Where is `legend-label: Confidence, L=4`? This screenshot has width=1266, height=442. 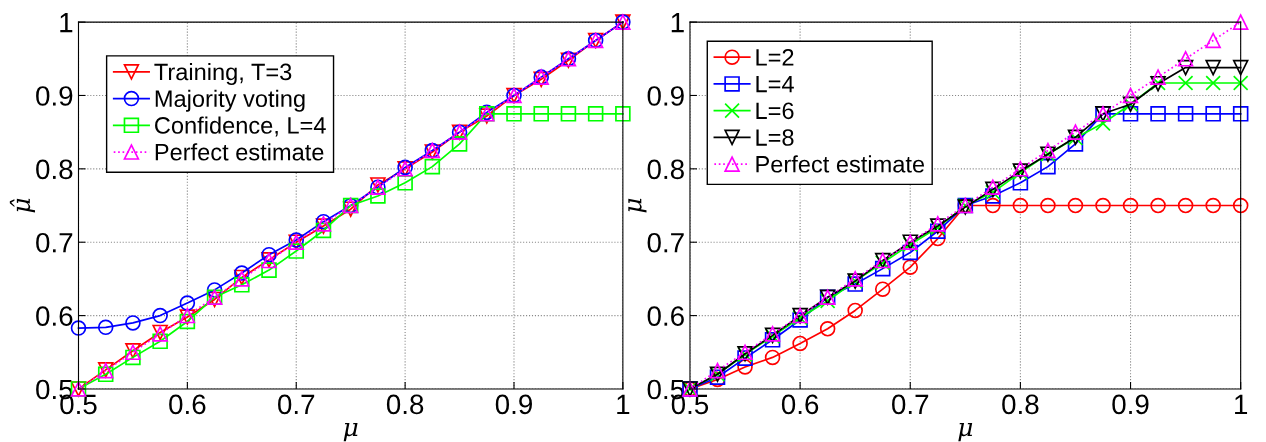
legend-label: Confidence, L=4 is located at coordinates (240, 126).